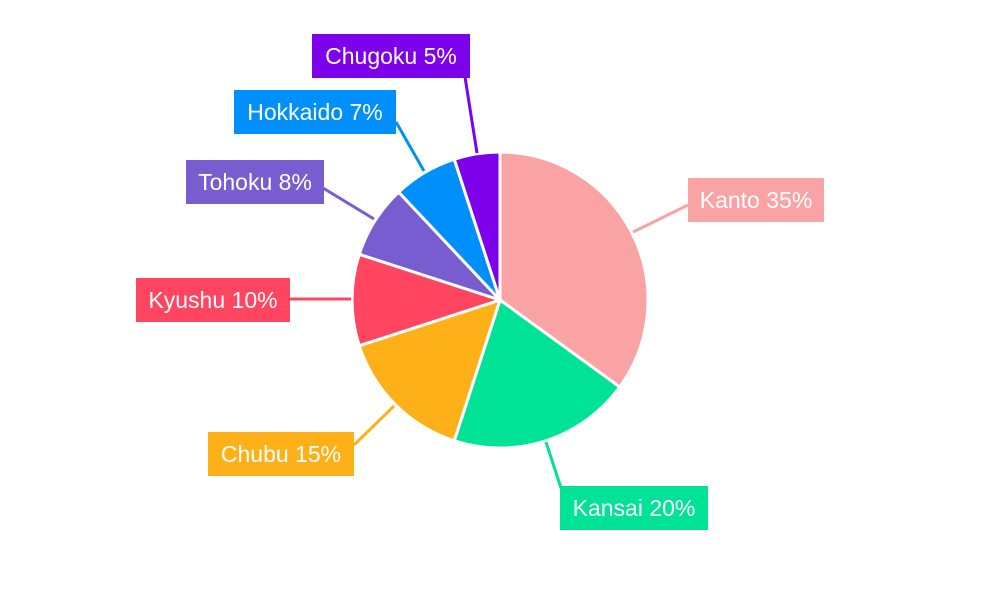  What do you see at coordinates (660, 218) in the screenshot?
I see `leader-line-kanto` at bounding box center [660, 218].